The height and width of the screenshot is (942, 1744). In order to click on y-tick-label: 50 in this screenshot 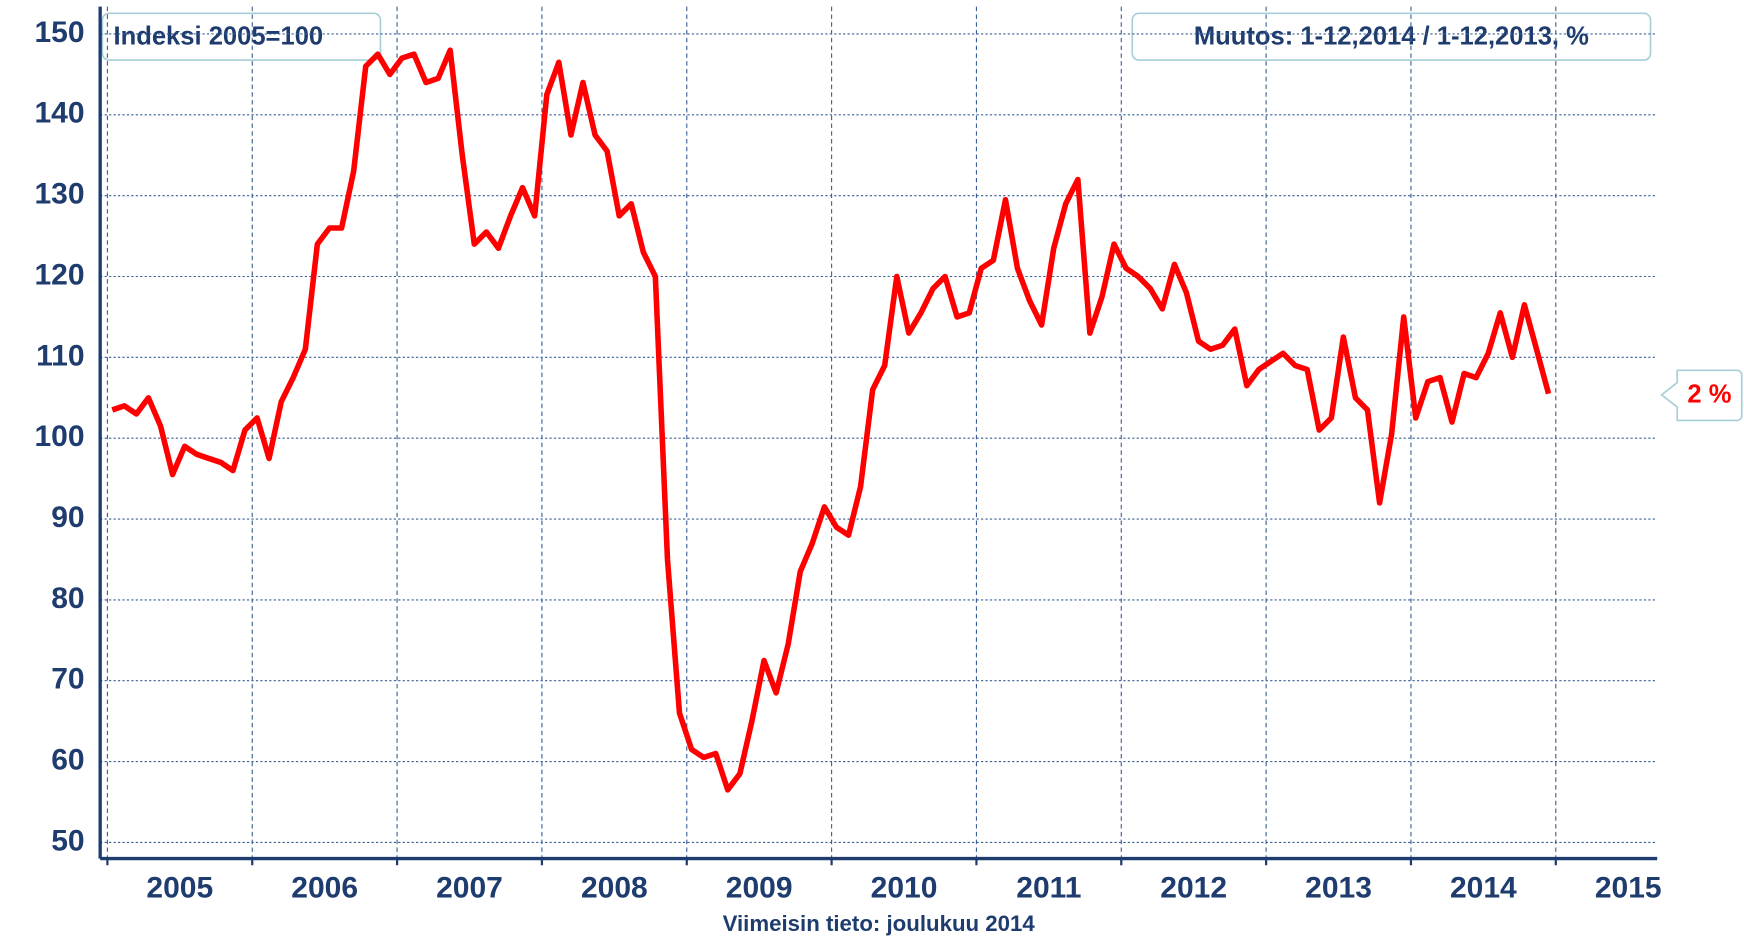, I will do `click(67, 840)`.